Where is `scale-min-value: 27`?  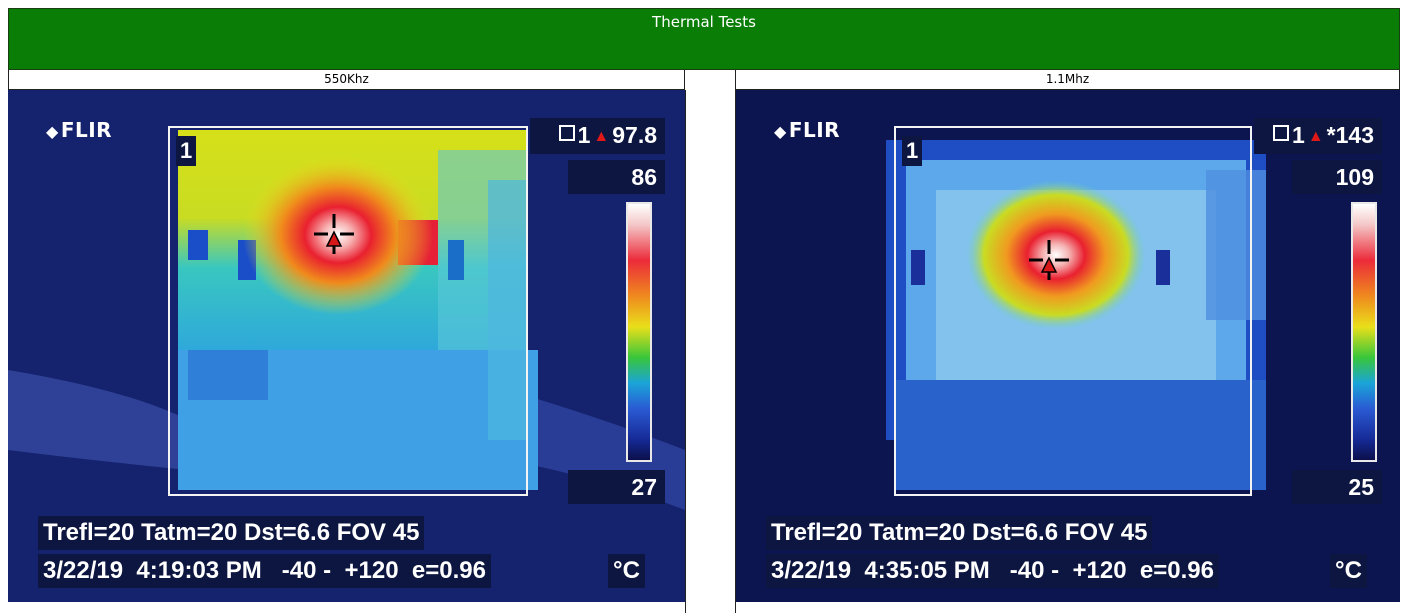 scale-min-value: 27 is located at coordinates (616, 487).